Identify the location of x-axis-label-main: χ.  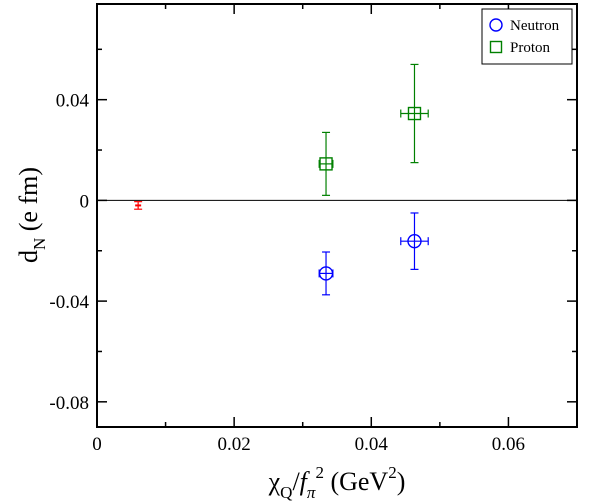
(274, 481).